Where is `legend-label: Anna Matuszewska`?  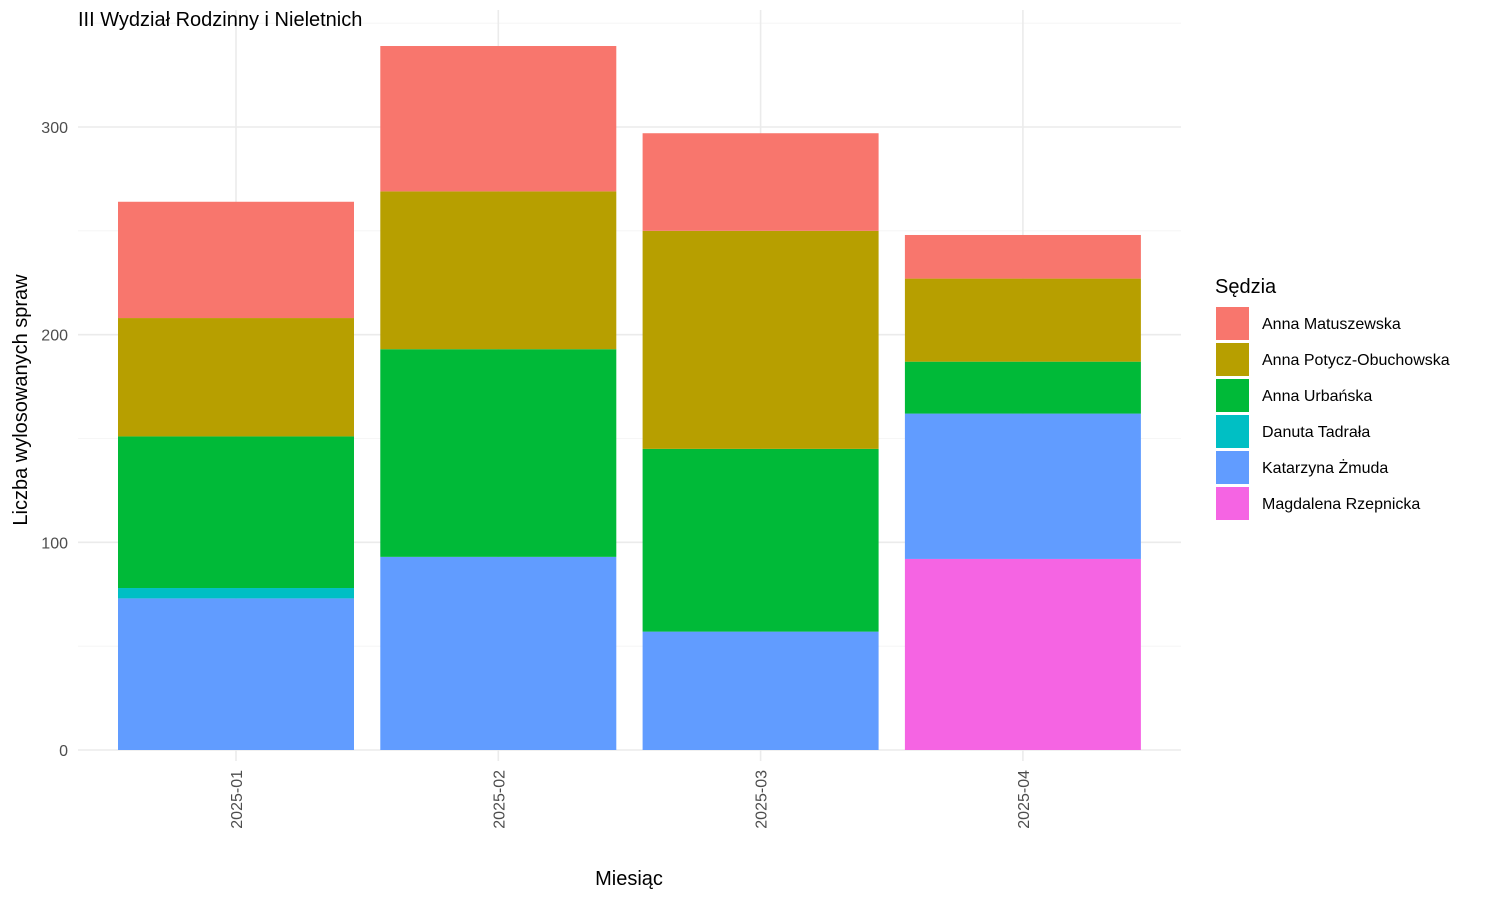 legend-label: Anna Matuszewska is located at coordinates (1331, 324).